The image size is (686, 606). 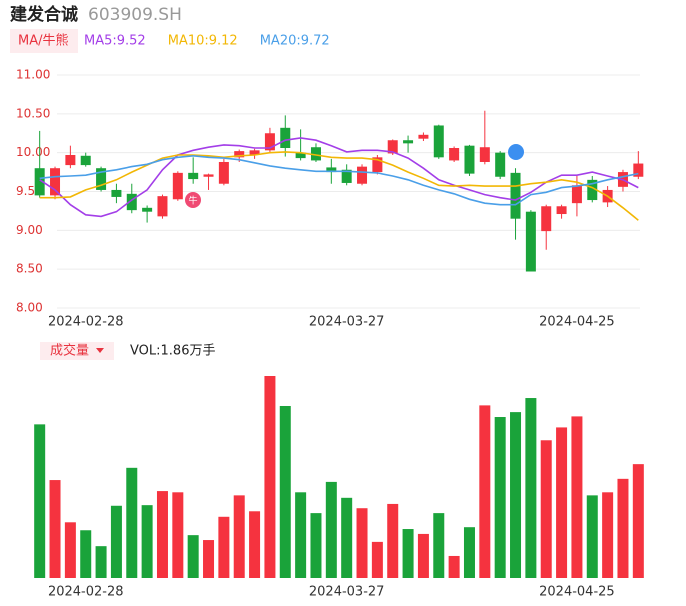 What do you see at coordinates (29, 269) in the screenshot?
I see `y-tick-label: 8.50` at bounding box center [29, 269].